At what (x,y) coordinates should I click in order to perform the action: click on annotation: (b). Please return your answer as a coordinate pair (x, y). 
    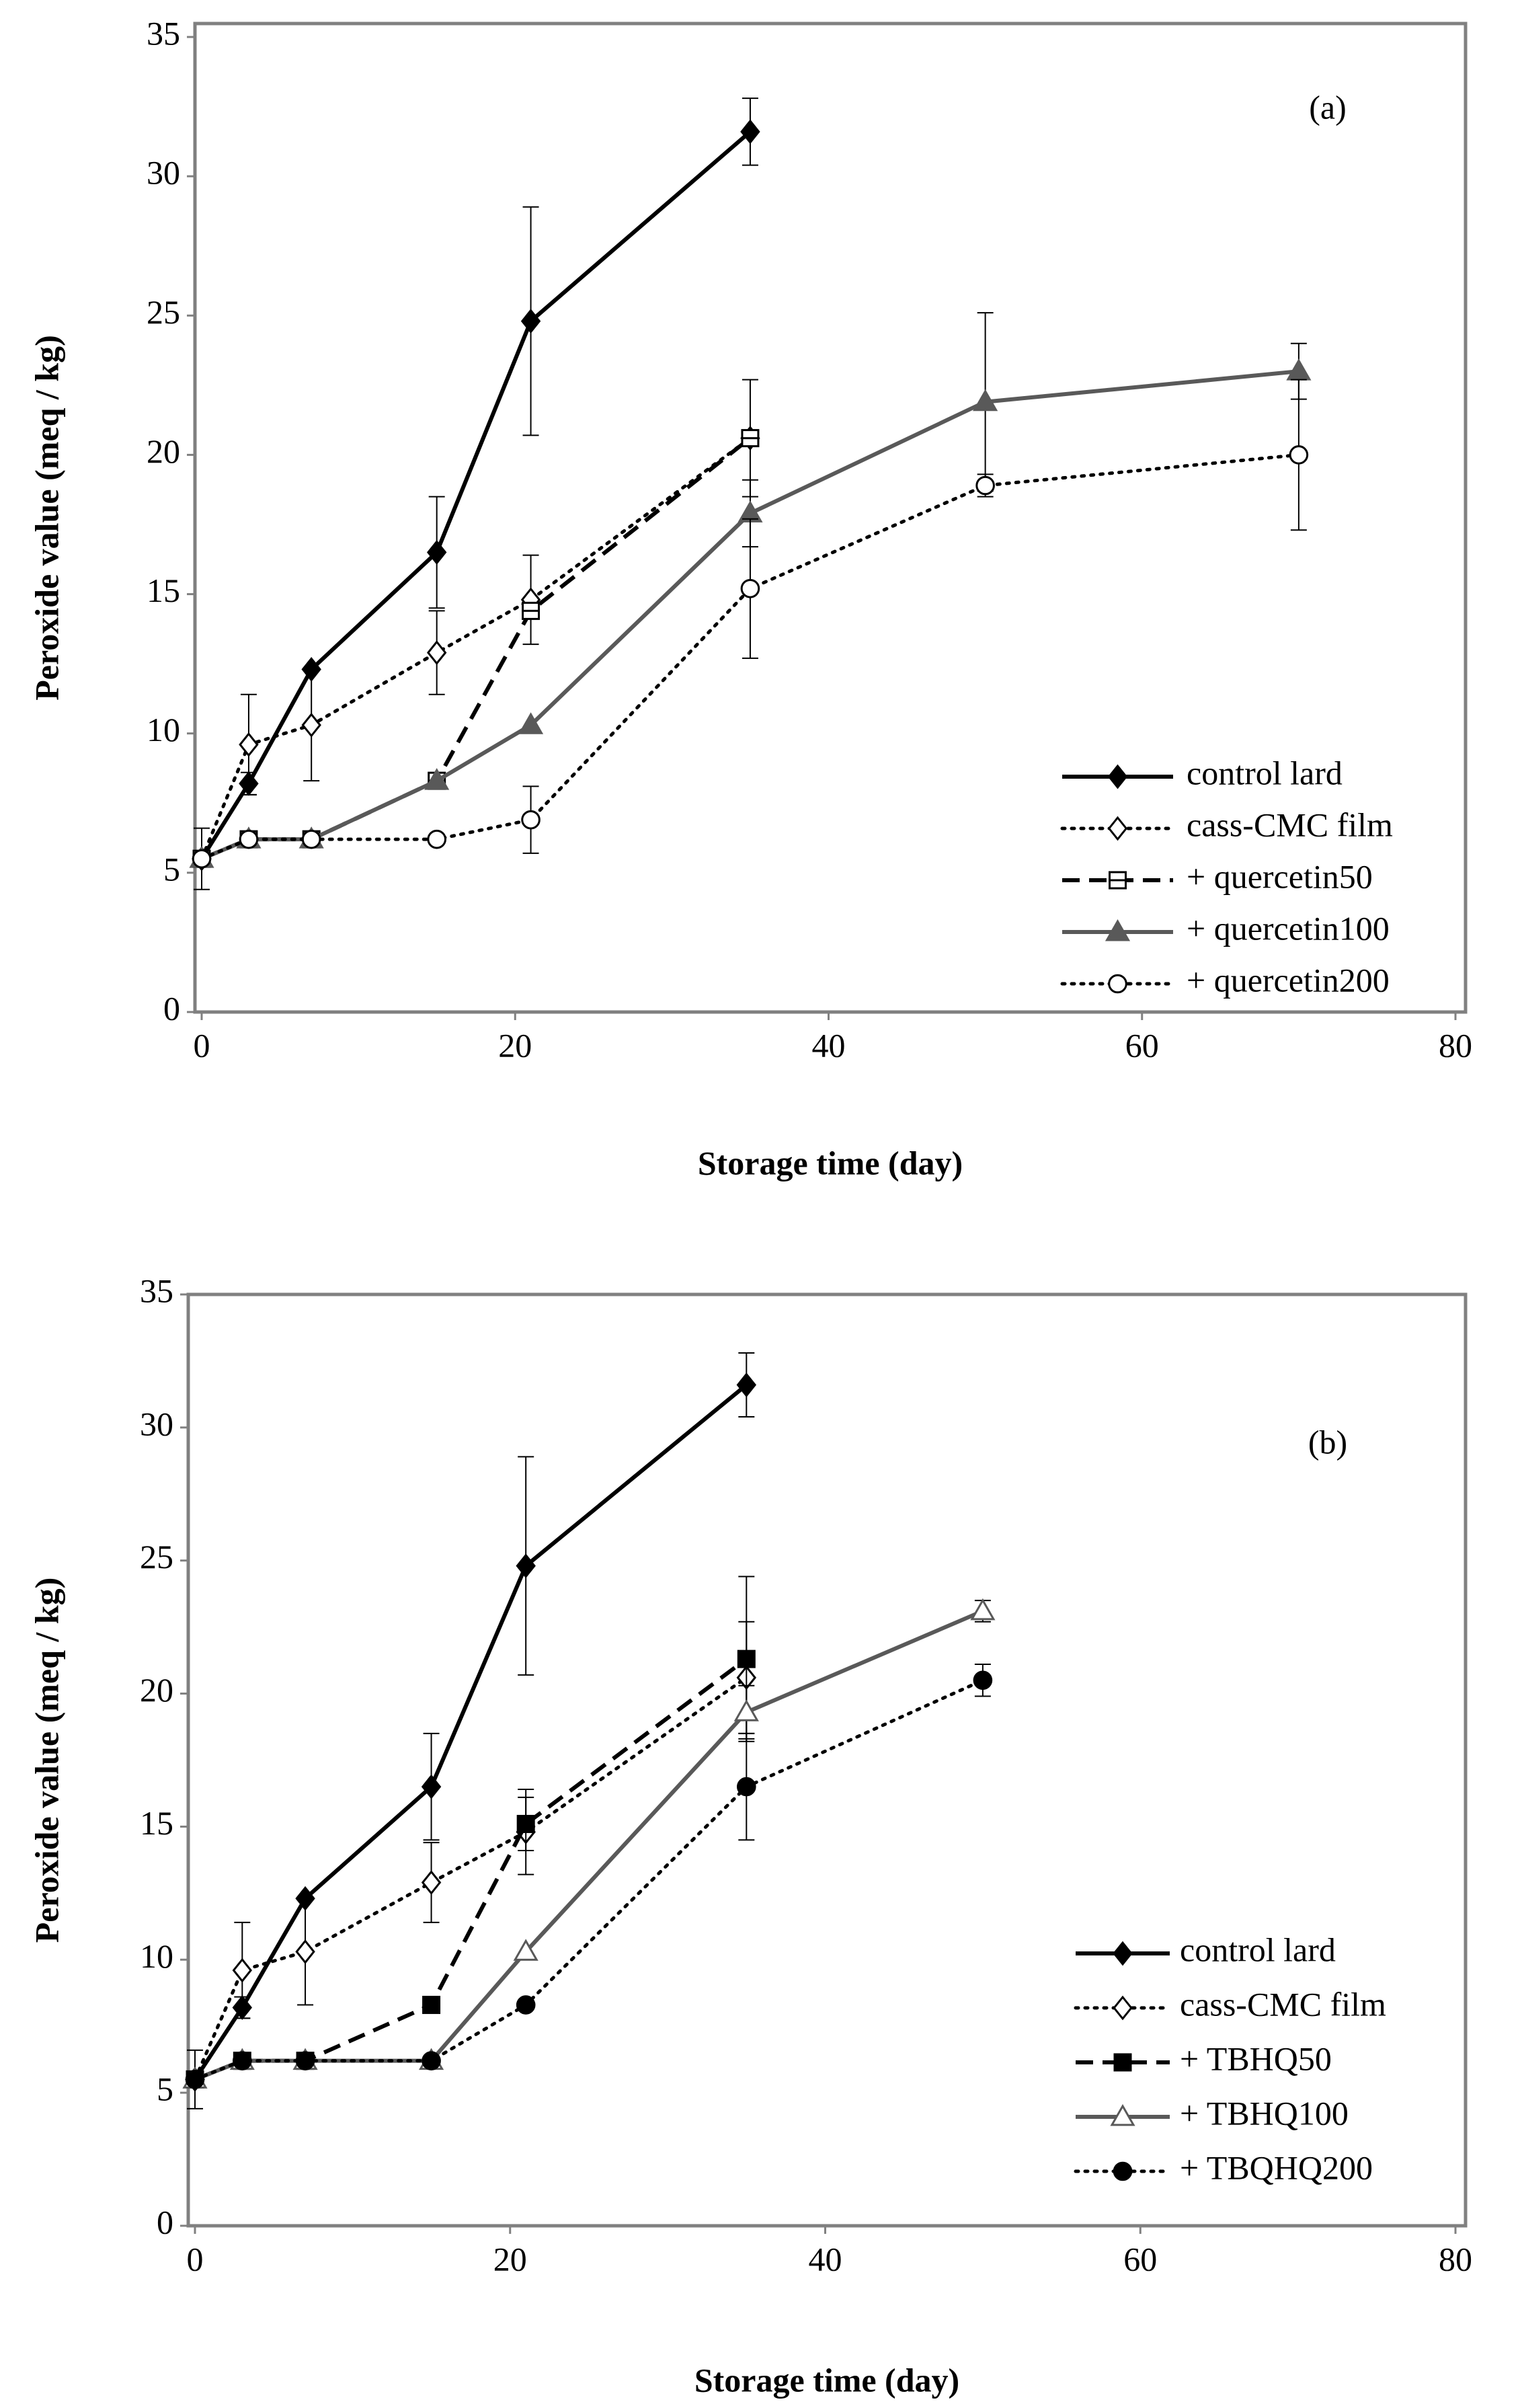
    Looking at the image, I should click on (1327, 1442).